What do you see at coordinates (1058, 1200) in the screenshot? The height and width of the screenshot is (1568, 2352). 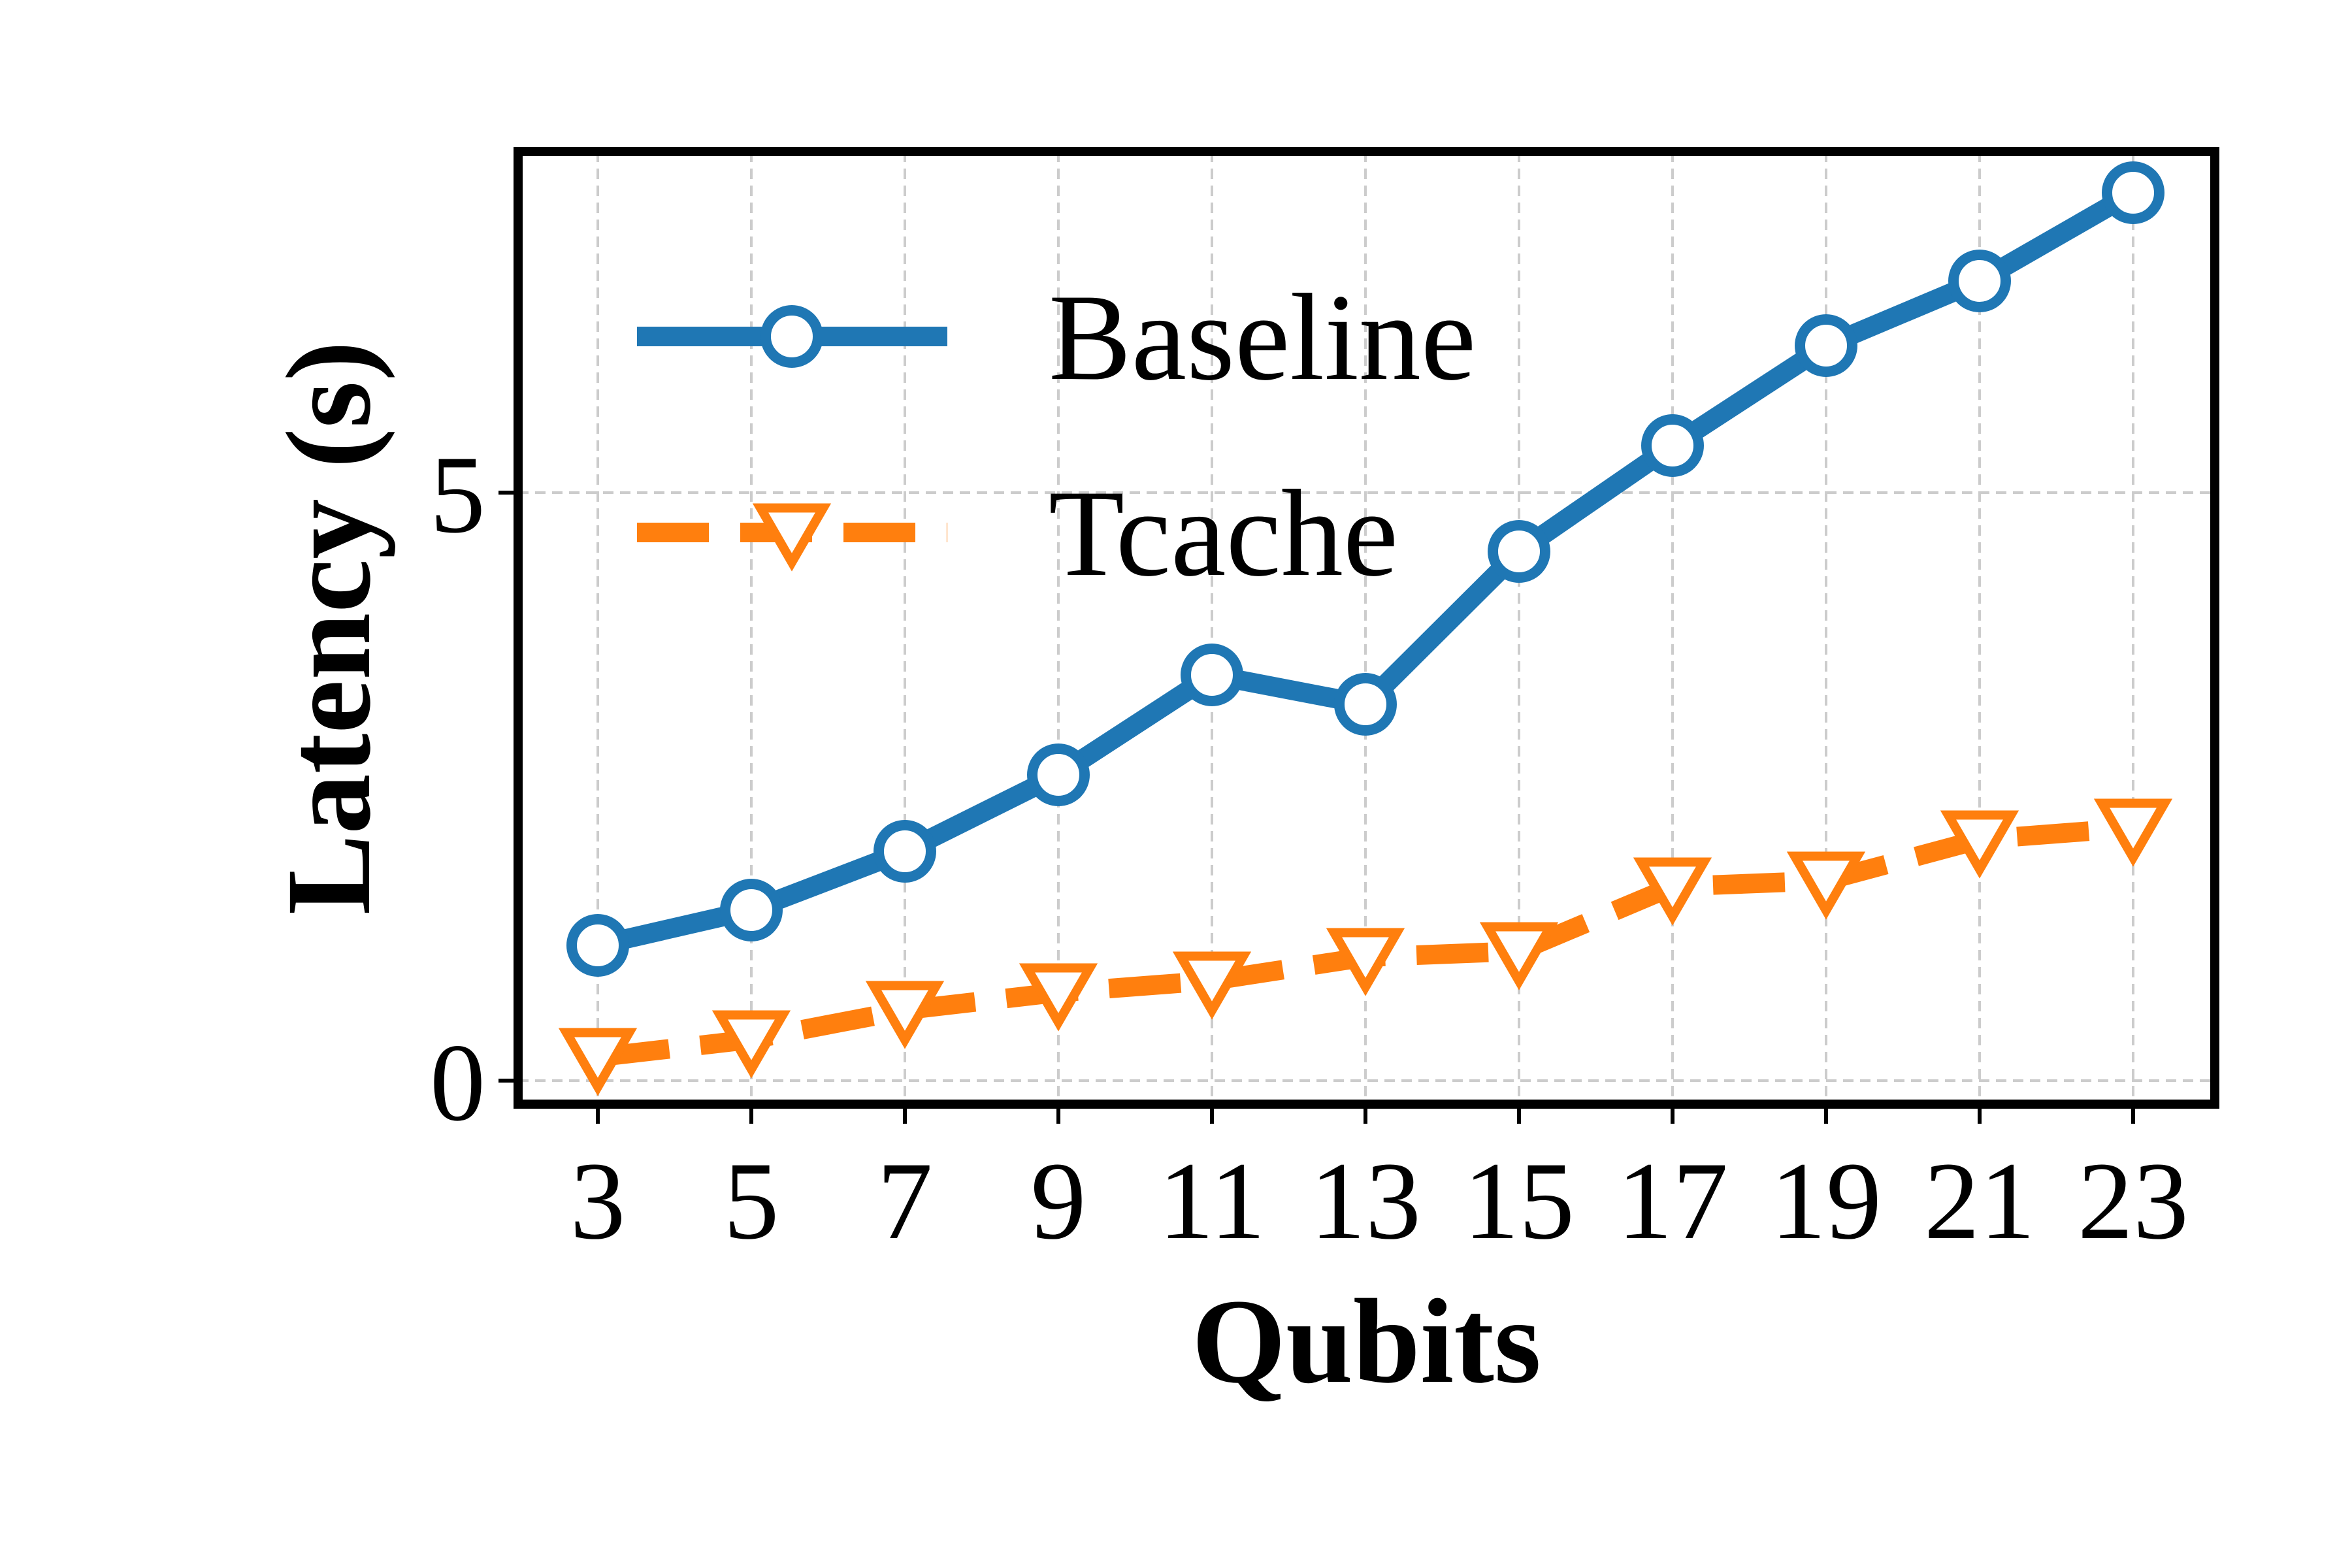 I see `x-tick-label: 9` at bounding box center [1058, 1200].